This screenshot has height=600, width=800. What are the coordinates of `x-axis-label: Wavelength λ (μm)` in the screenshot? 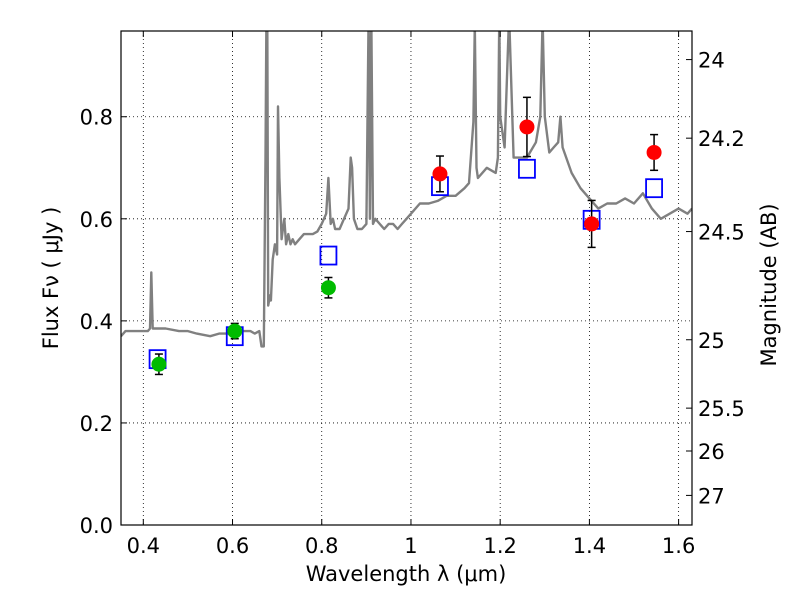 It's located at (406, 574).